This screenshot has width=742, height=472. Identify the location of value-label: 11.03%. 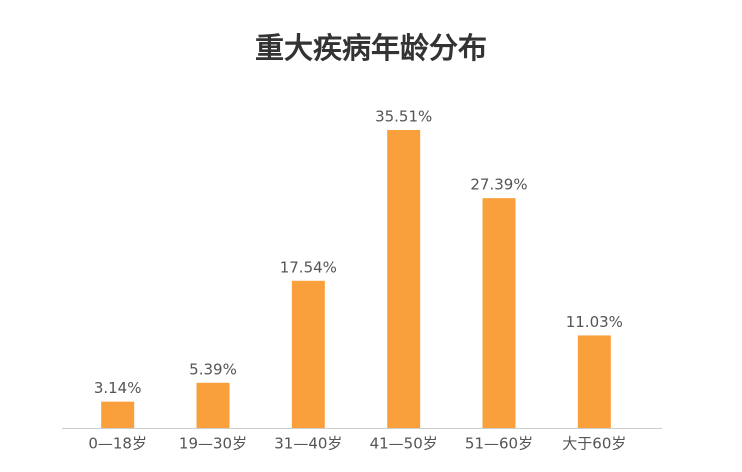
(594, 322).